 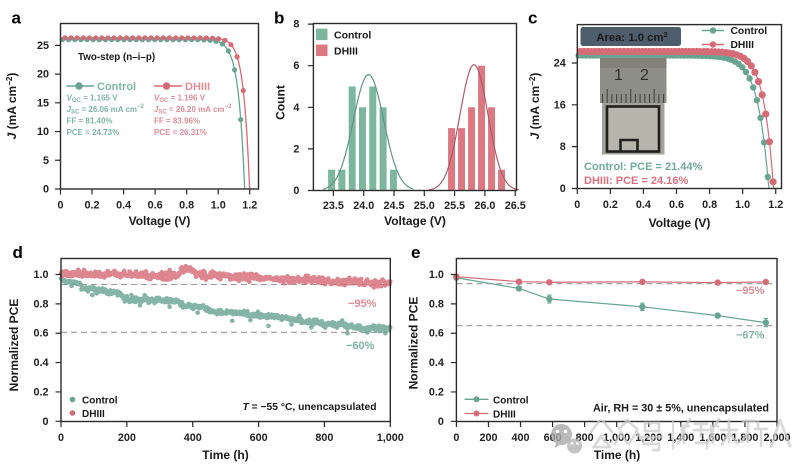 I want to click on svg-text: 26.0, so click(x=484, y=206).